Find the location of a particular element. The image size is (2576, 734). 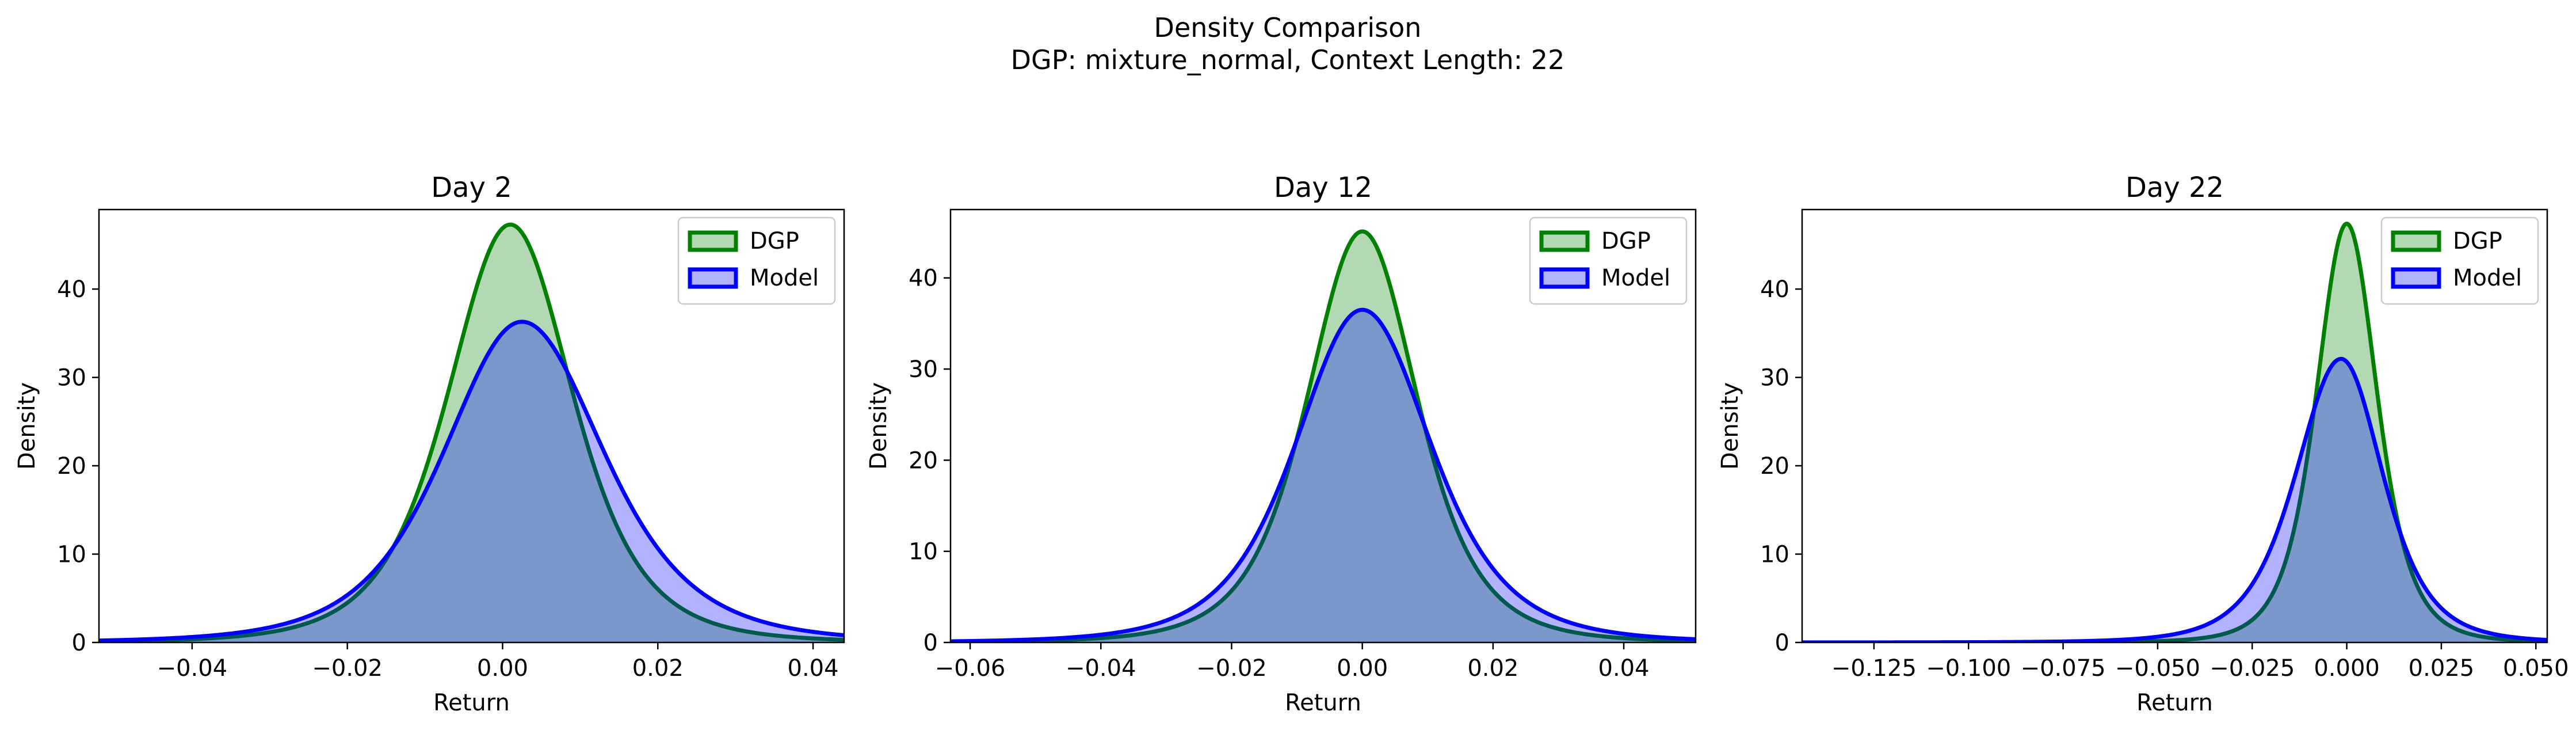

x-tick-label: −0.075 is located at coordinates (2063, 668).